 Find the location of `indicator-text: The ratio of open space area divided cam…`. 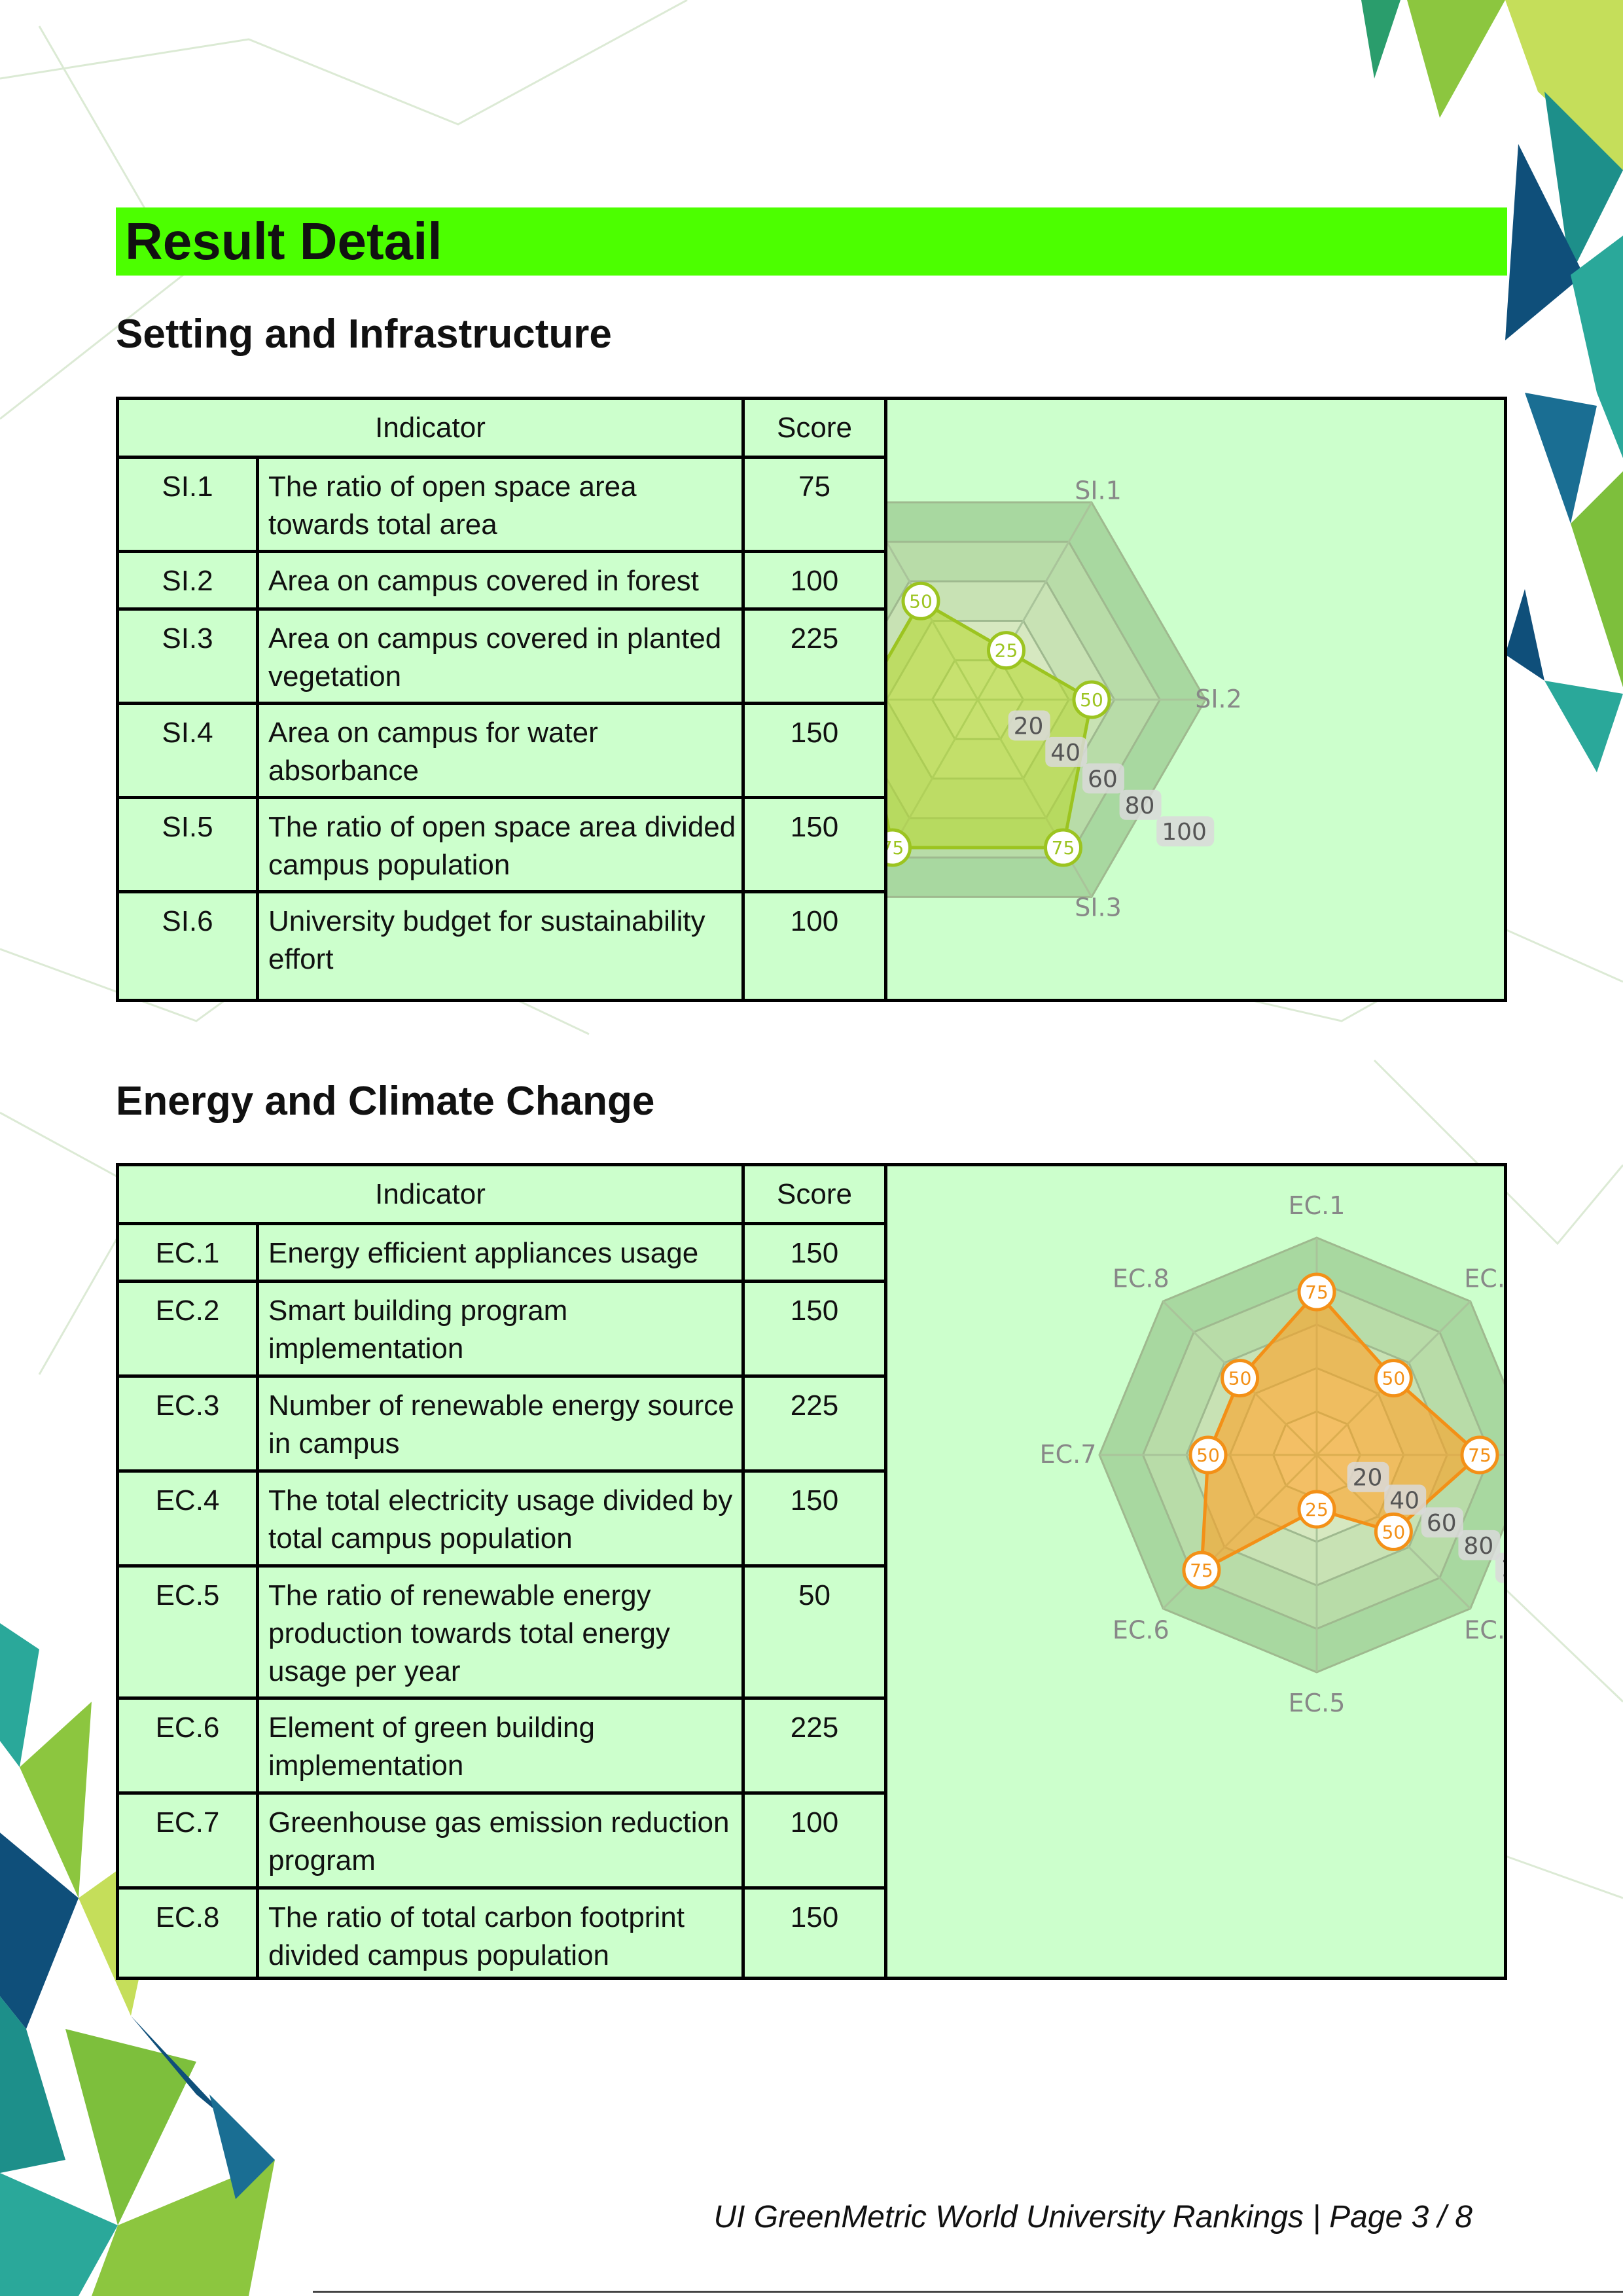

indicator-text: The ratio of open space area divided cam… is located at coordinates (502, 845).